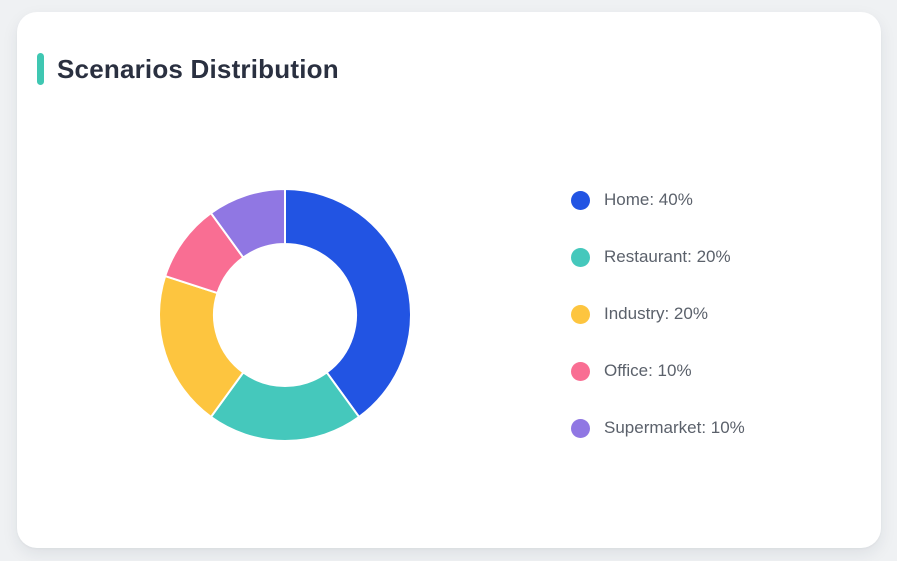 This screenshot has height=561, width=897. I want to click on card-header: Scenarios Distribution, so click(188, 69).